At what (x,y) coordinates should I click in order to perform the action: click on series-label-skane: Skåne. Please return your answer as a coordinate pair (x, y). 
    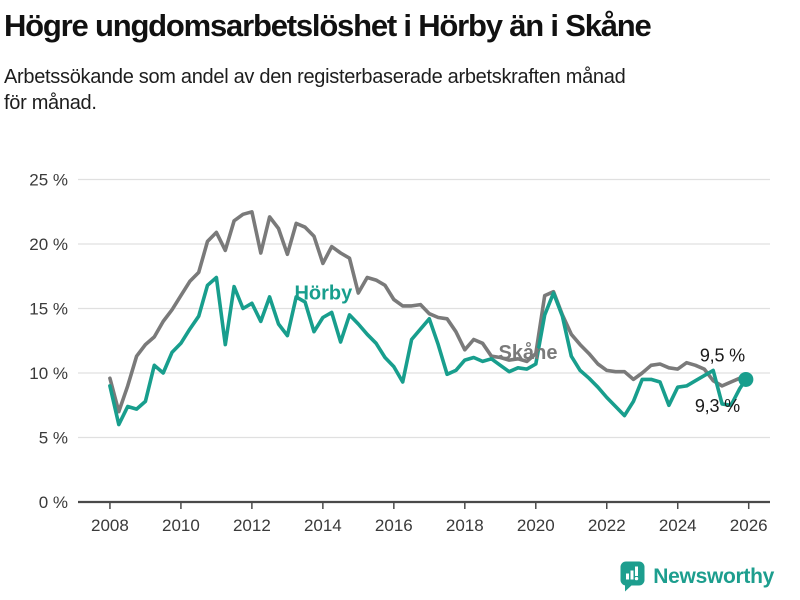
    Looking at the image, I should click on (528, 352).